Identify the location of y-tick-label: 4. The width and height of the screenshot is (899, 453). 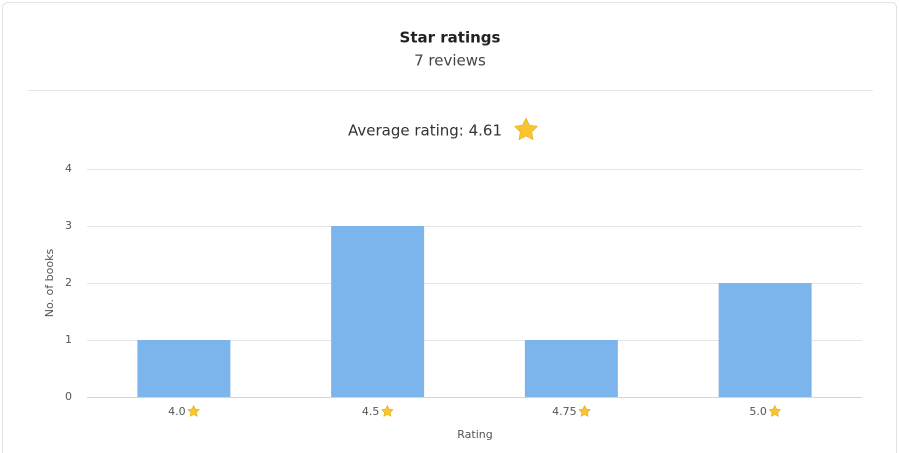
(68, 168).